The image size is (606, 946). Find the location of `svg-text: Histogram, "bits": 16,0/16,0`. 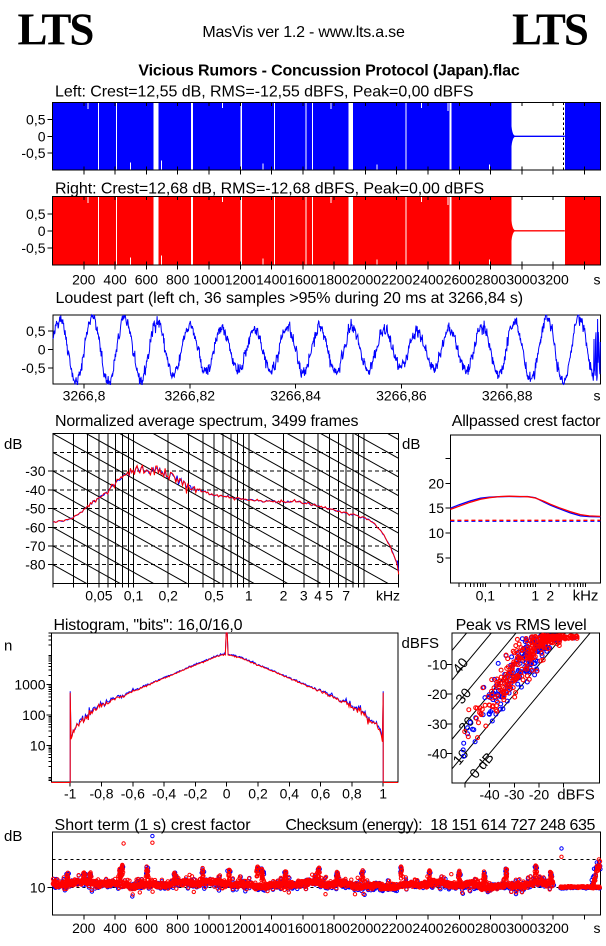

svg-text: Histogram, "bits": 16,0/16,0 is located at coordinates (148, 625).